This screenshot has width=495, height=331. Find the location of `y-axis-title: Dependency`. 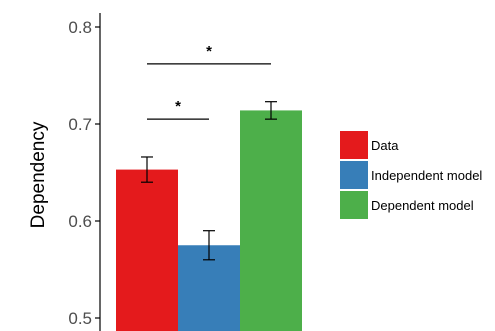

y-axis-title: Dependency is located at coordinates (38, 174).